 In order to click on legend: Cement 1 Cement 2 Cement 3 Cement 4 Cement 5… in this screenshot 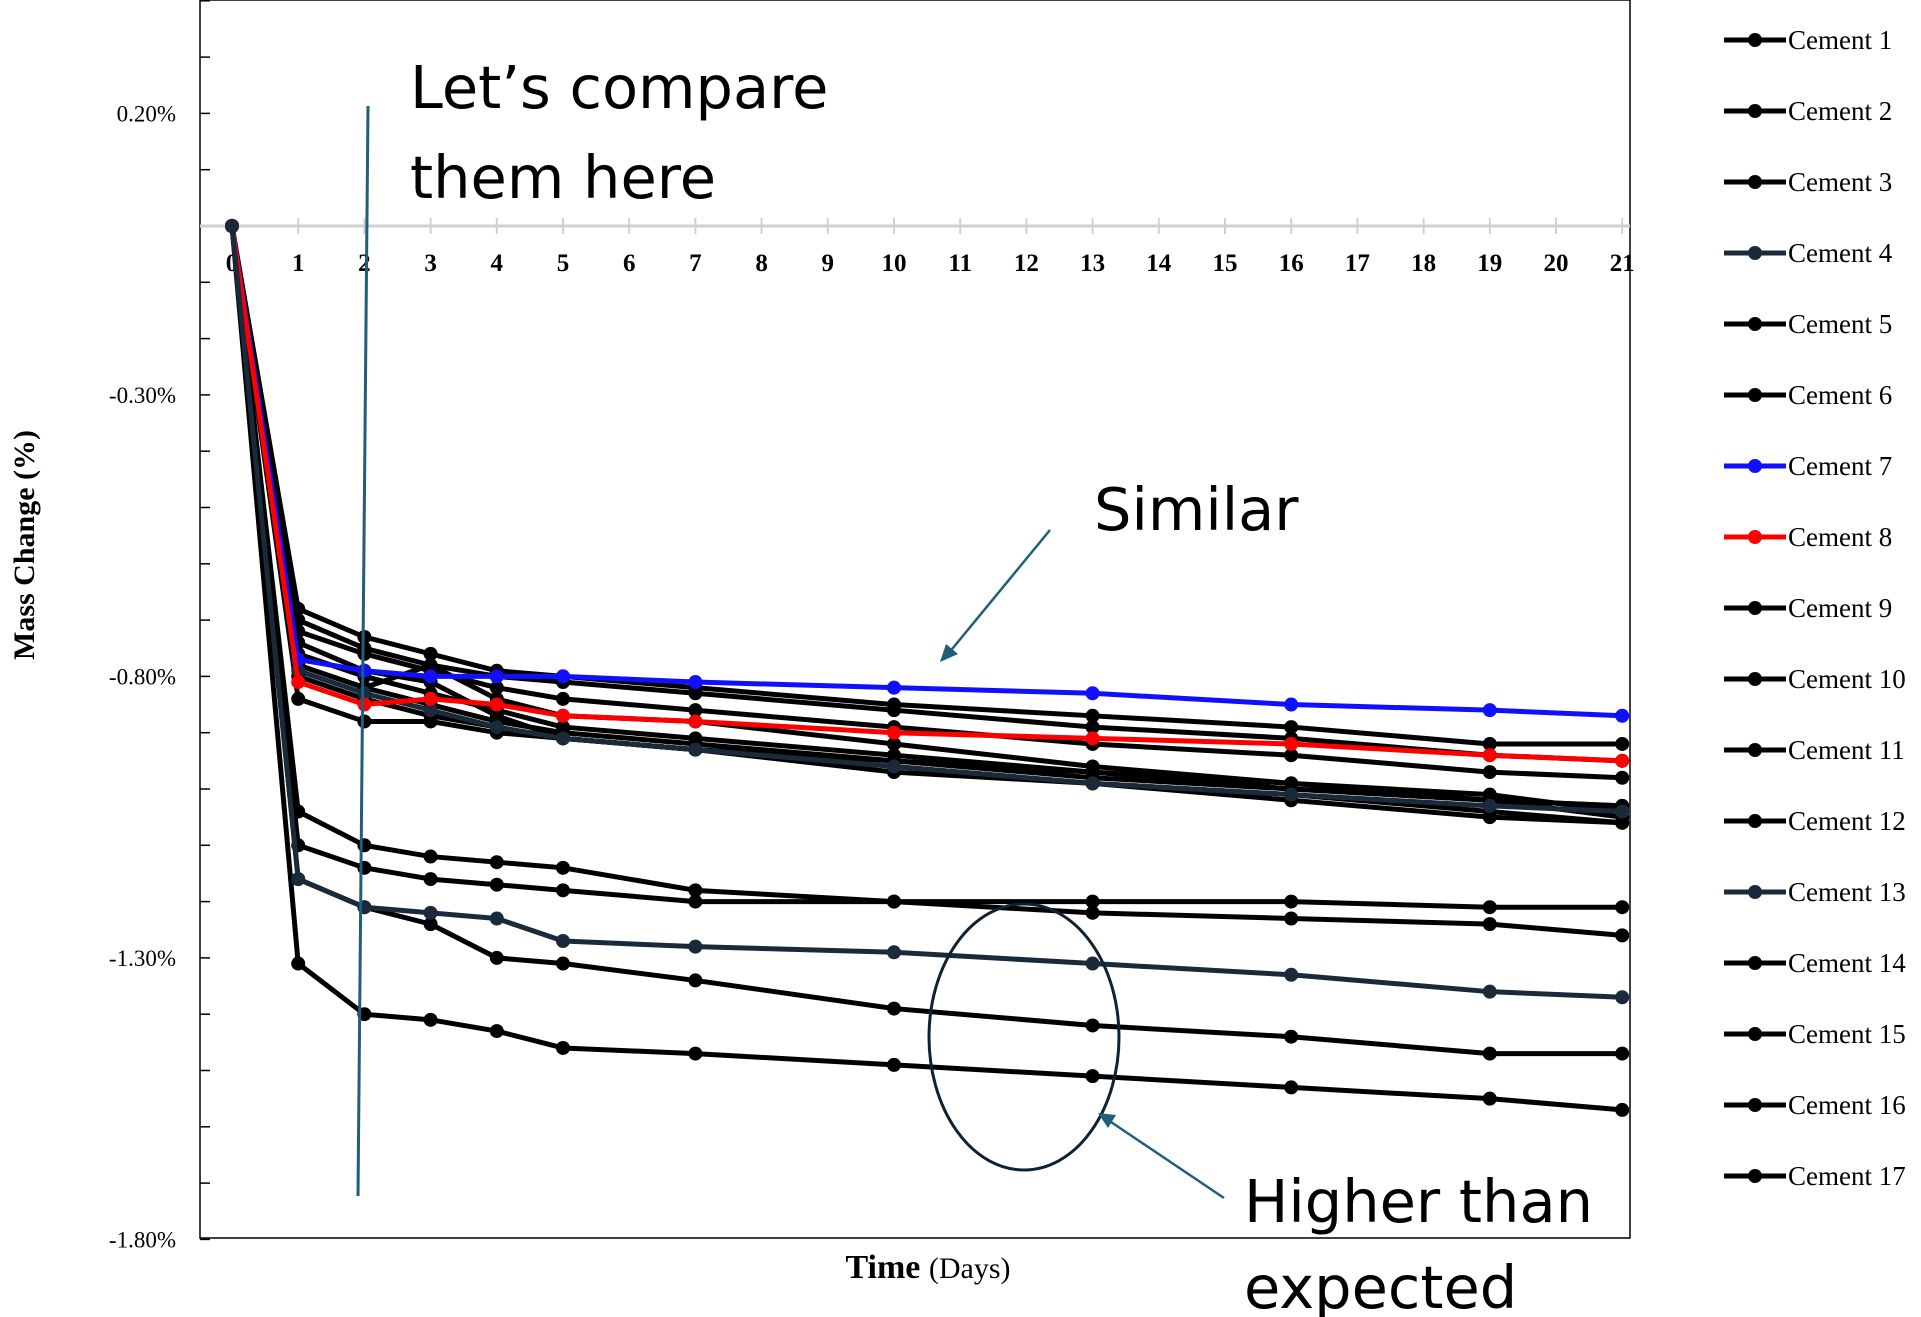, I will do `click(1815, 608)`.